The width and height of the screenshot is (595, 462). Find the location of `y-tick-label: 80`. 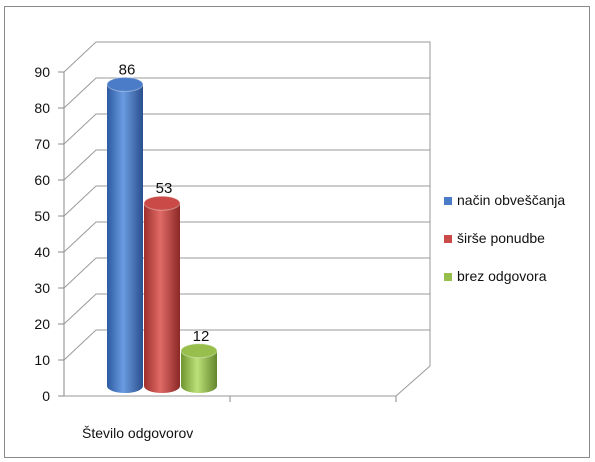

y-tick-label: 80 is located at coordinates (42, 108).